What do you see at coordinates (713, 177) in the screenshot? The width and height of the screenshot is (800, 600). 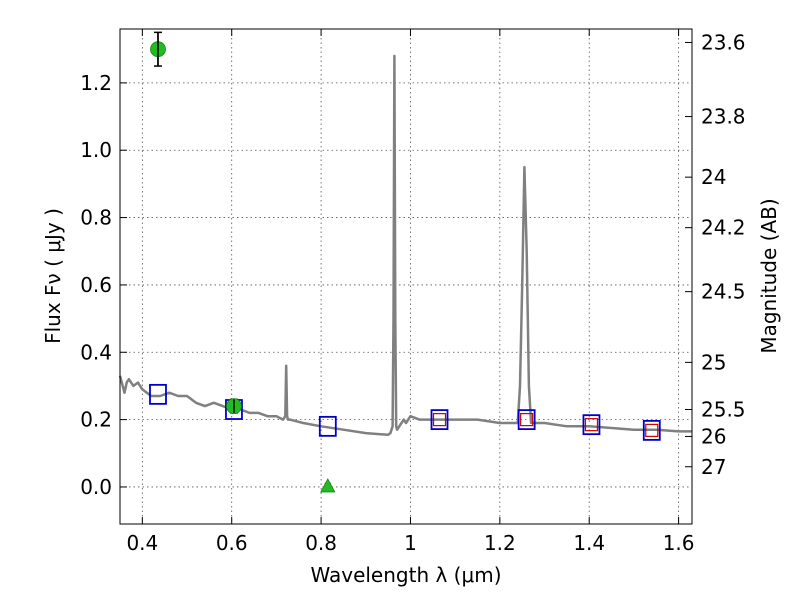 I see `right-tick-label: 24` at bounding box center [713, 177].